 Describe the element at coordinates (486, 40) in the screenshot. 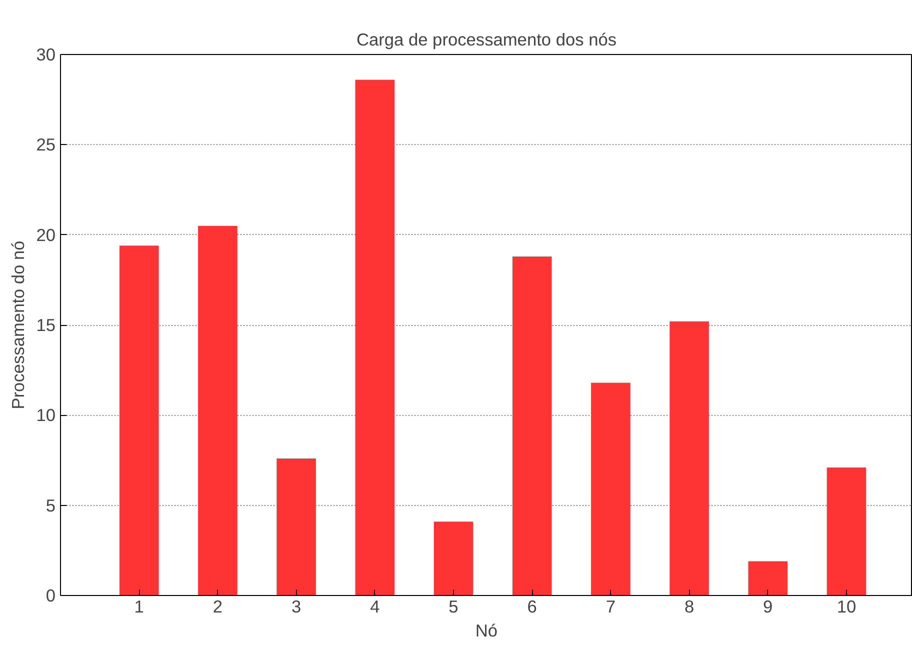

I see `chart-title: Carga de processamento dos nós` at that location.